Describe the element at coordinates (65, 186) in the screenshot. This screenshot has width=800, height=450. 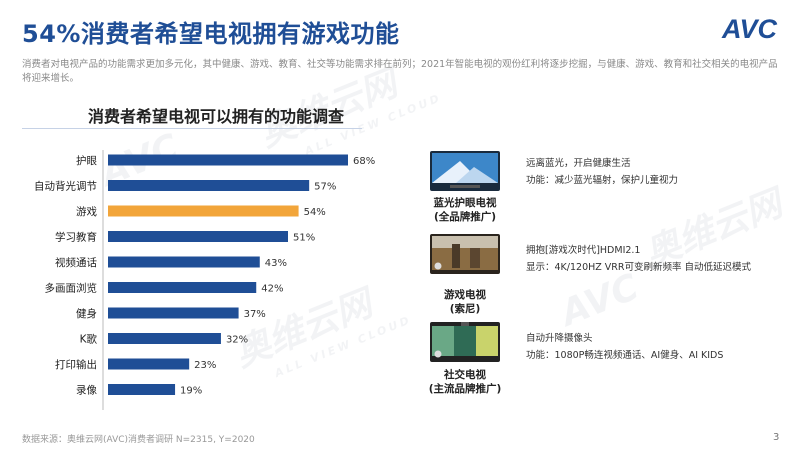
I see `category-label: 自动背光调节` at that location.